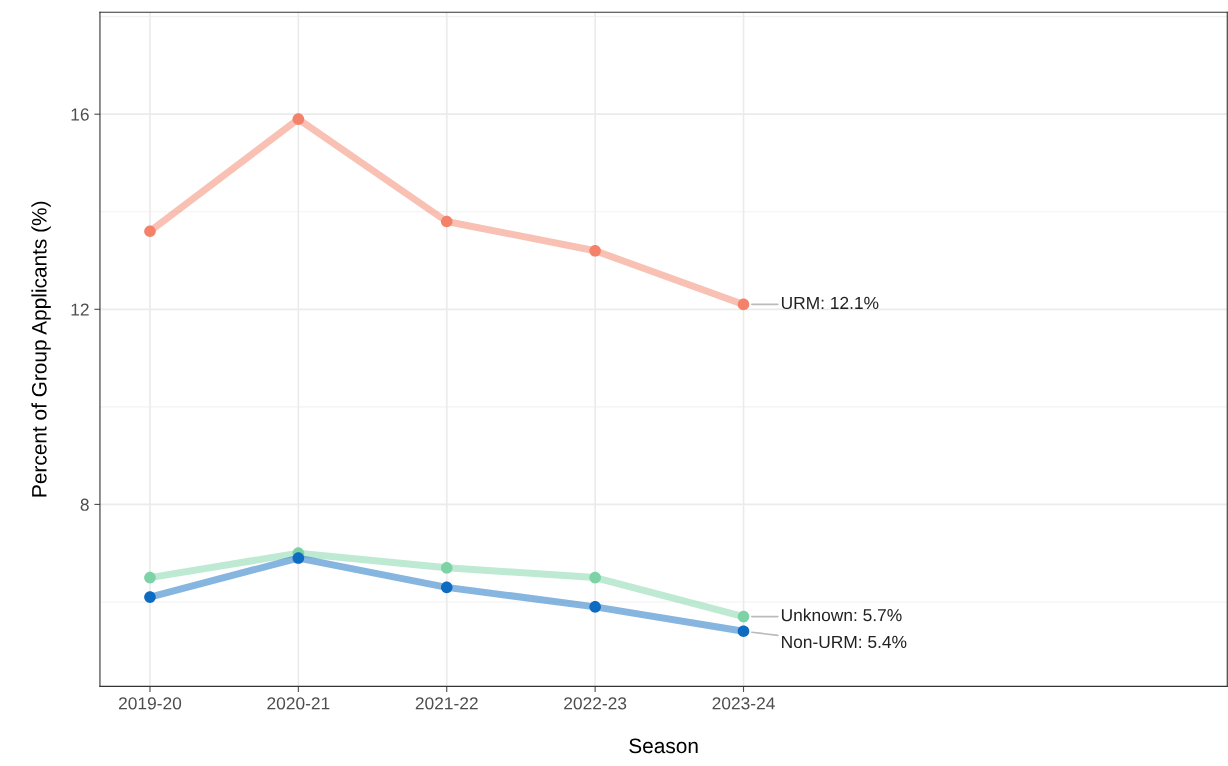  What do you see at coordinates (84, 504) in the screenshot?
I see `y-tick-label: 8` at bounding box center [84, 504].